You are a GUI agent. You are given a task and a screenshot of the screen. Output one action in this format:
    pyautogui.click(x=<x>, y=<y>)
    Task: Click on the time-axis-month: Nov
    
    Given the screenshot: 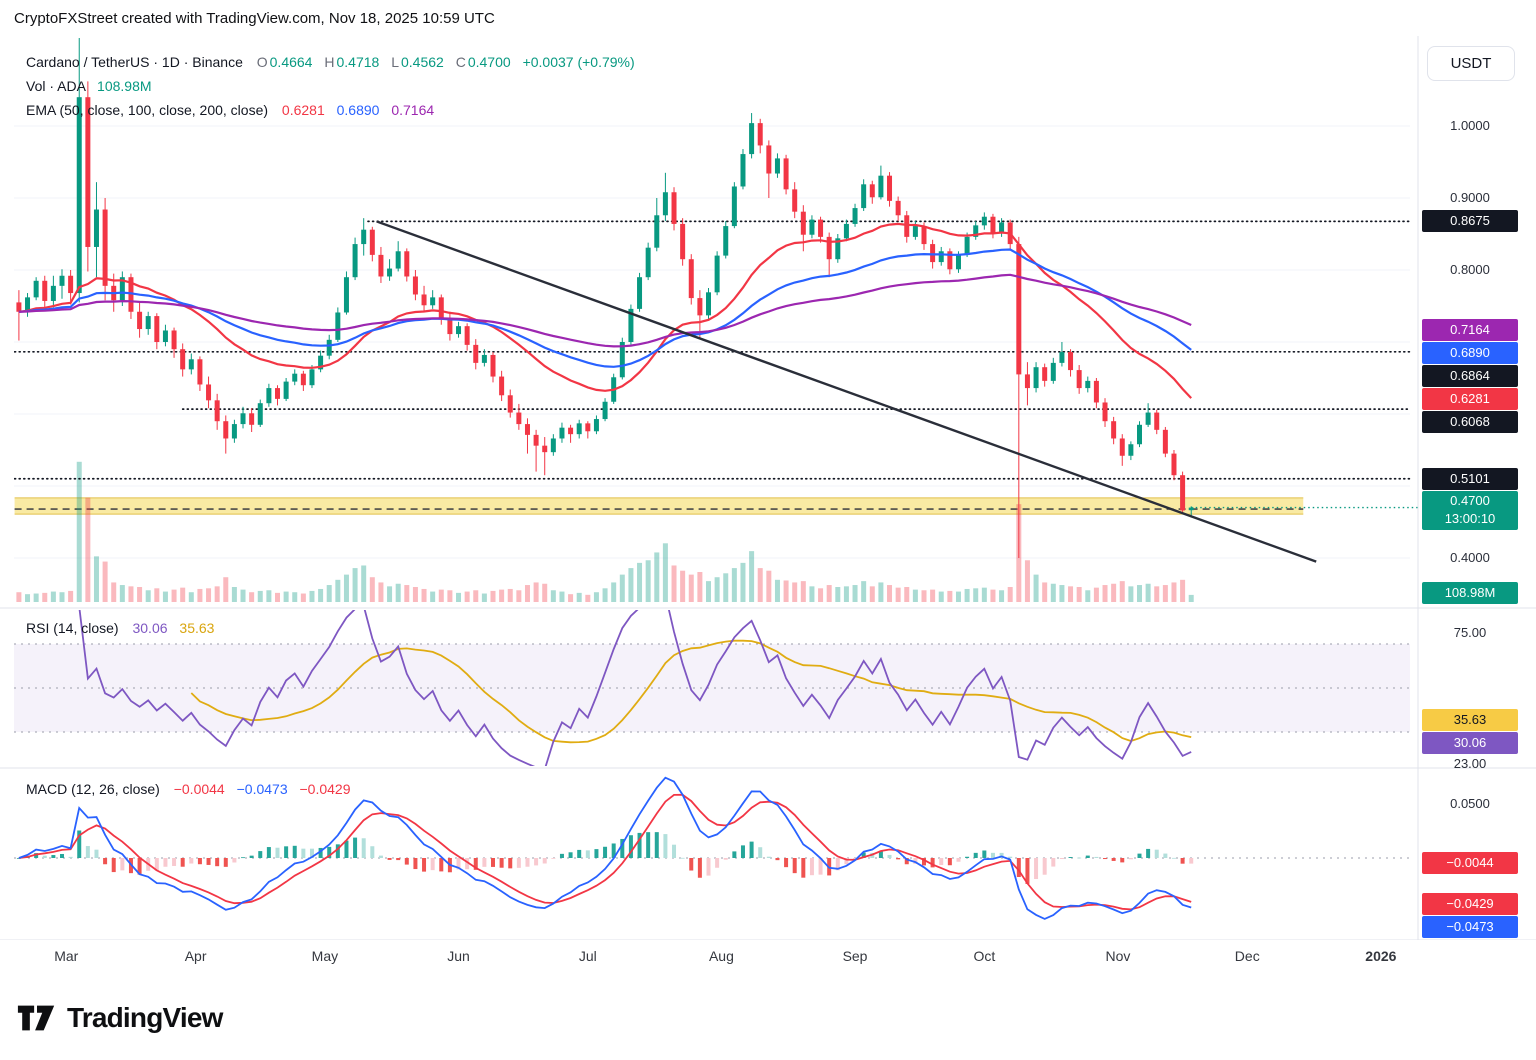 What is the action you would take?
    pyautogui.click(x=1118, y=956)
    